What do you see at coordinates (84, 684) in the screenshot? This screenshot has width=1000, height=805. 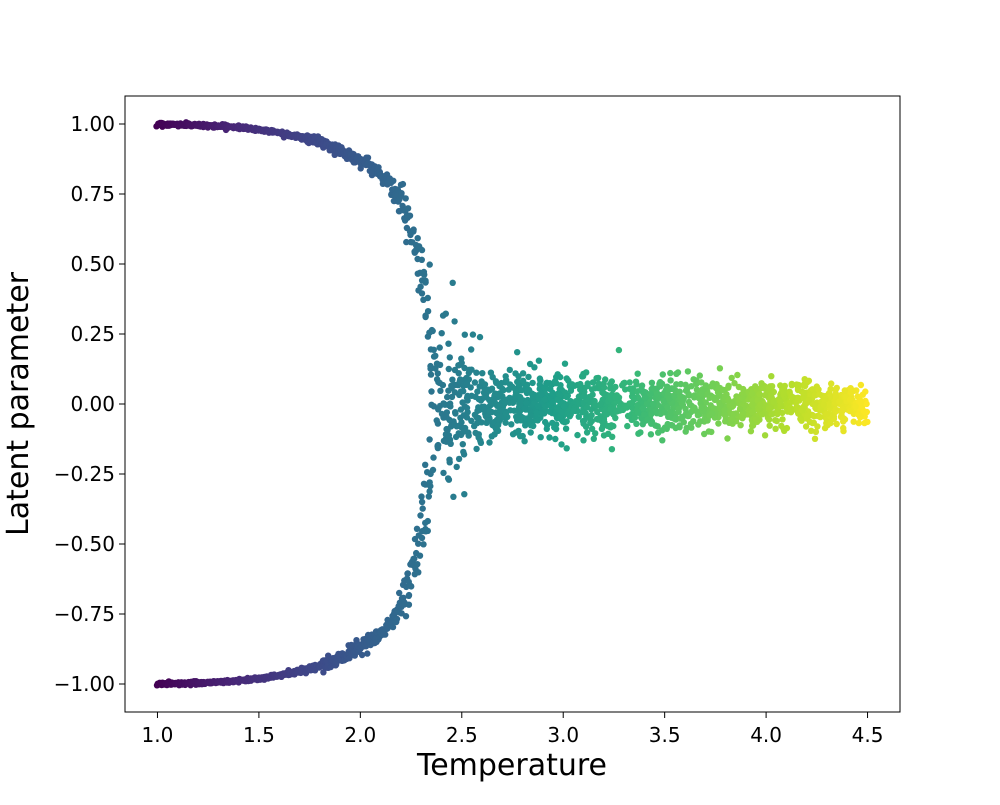 I see `y-tick-label: −1.00` at bounding box center [84, 684].